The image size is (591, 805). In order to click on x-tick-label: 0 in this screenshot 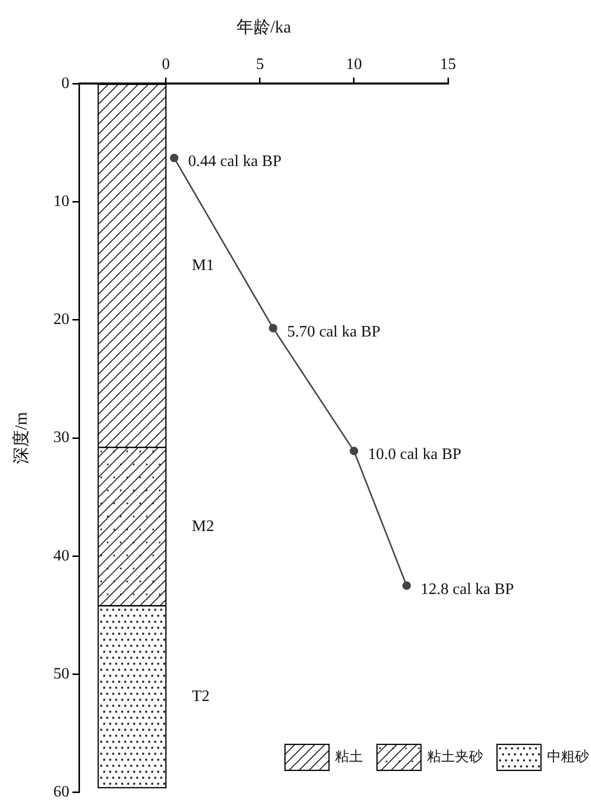, I will do `click(166, 65)`.